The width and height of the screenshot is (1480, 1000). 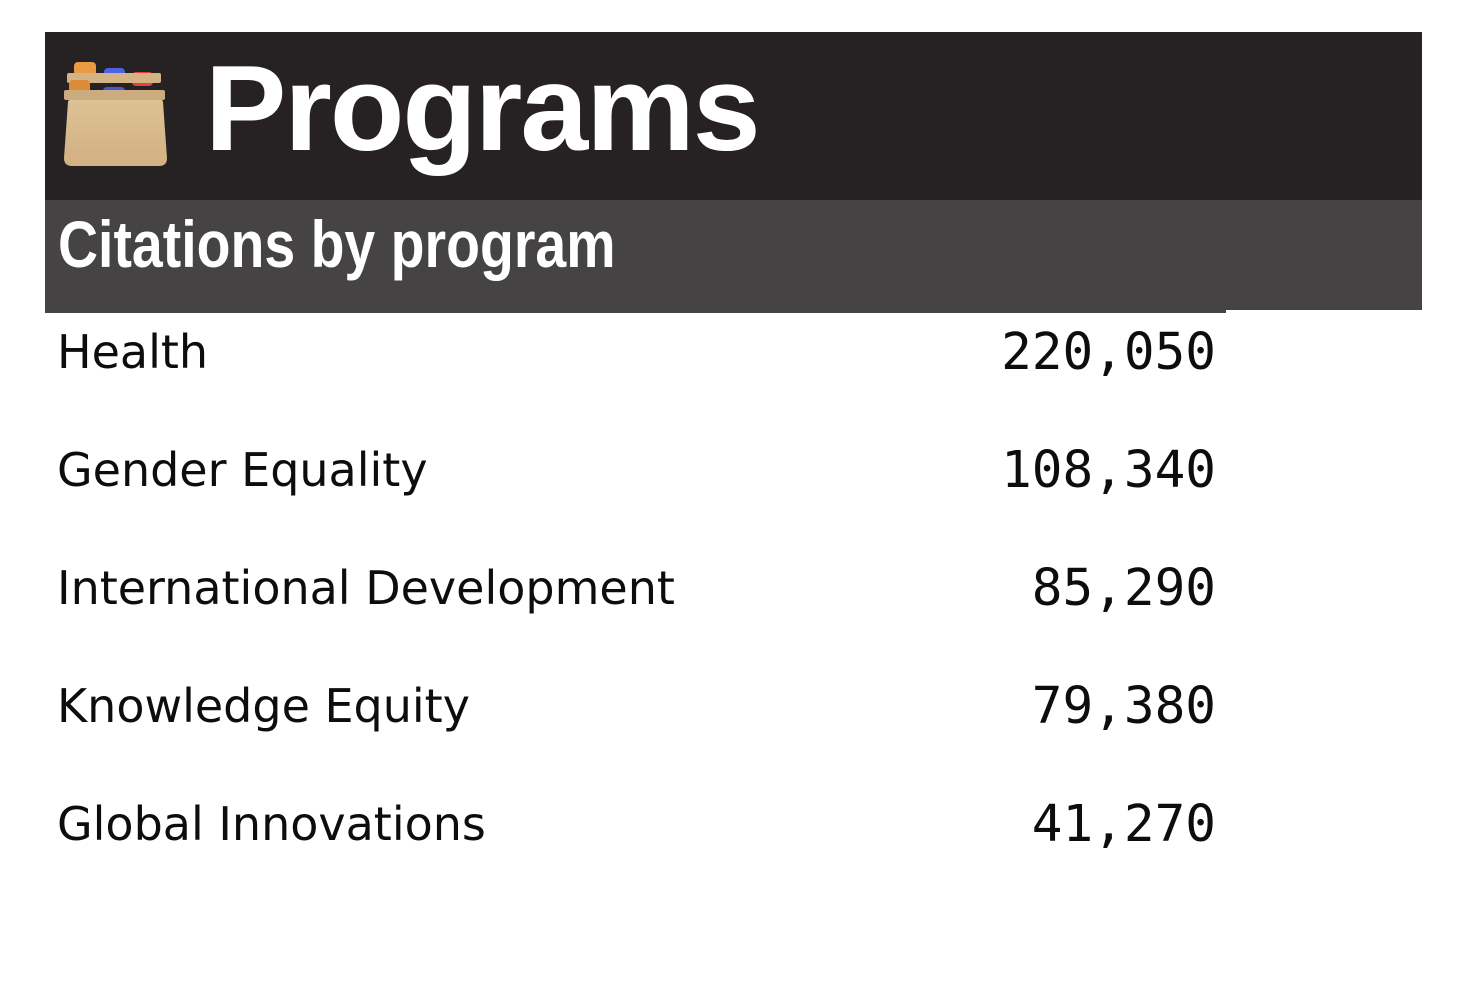 I want to click on program-label: Gender Equality, so click(x=242, y=470).